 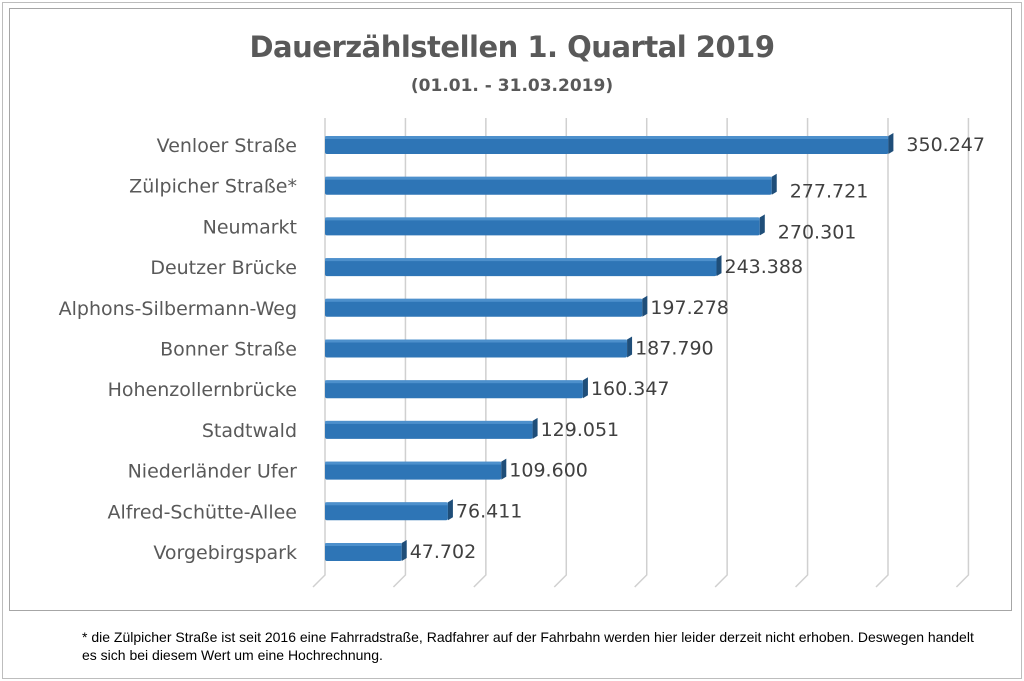 What do you see at coordinates (227, 146) in the screenshot?
I see `category-label: Venloer Straße` at bounding box center [227, 146].